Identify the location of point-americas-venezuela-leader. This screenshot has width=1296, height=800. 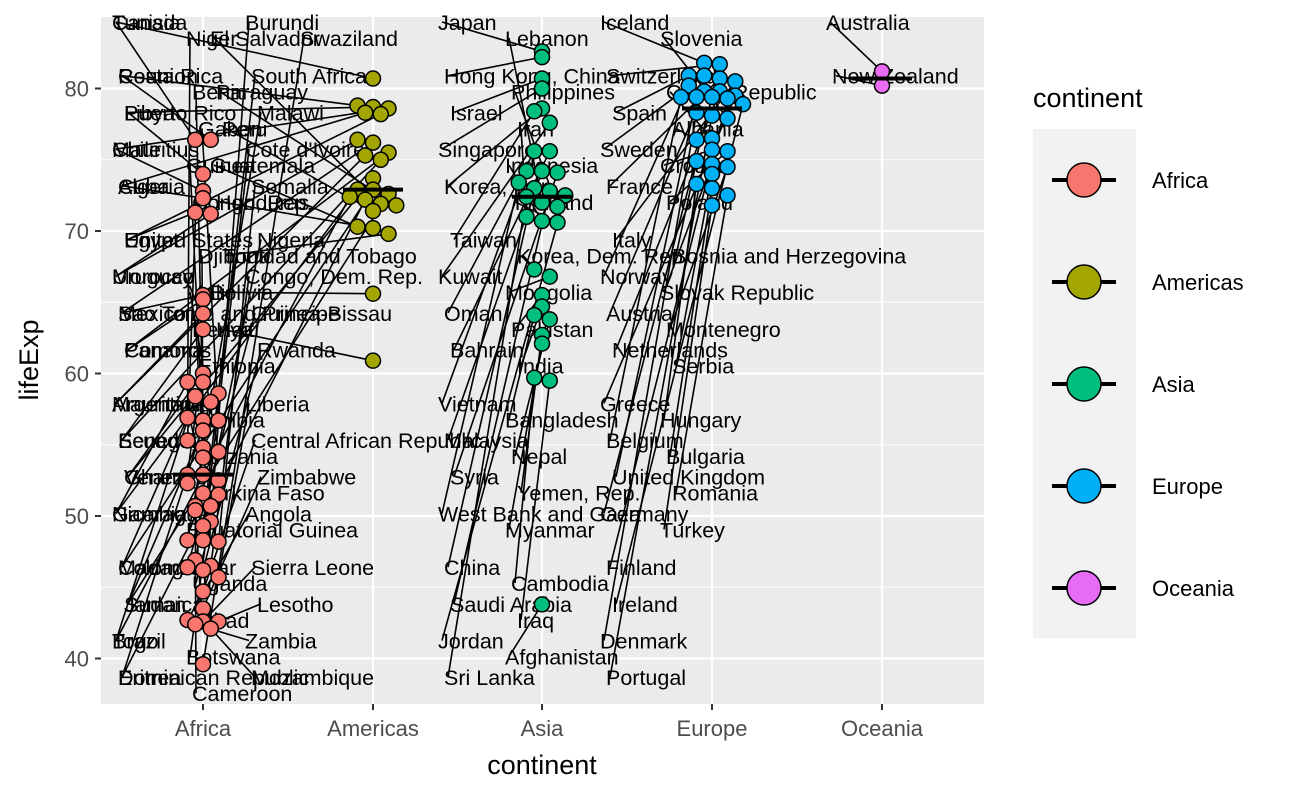
(250, 327).